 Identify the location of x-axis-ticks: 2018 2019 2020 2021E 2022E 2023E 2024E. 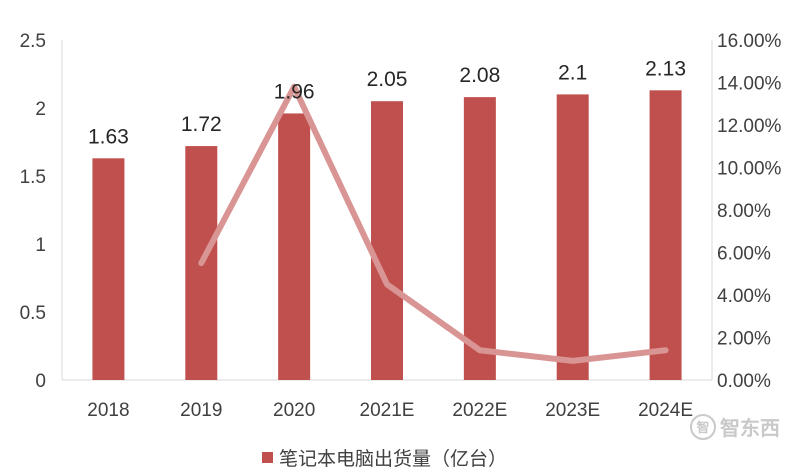
(390, 410).